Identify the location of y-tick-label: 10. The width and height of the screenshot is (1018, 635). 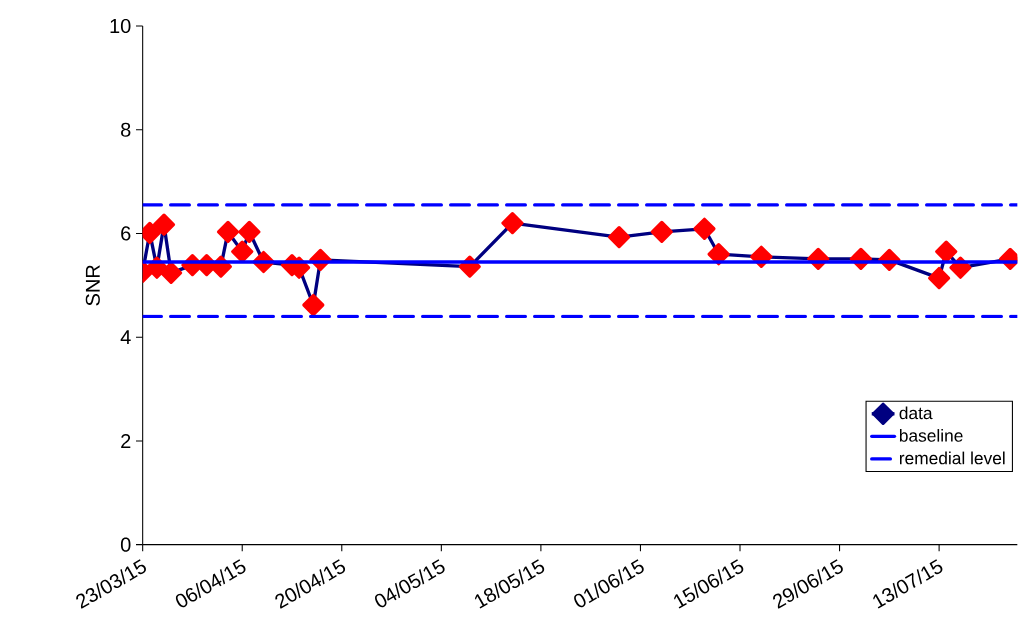
(120, 26).